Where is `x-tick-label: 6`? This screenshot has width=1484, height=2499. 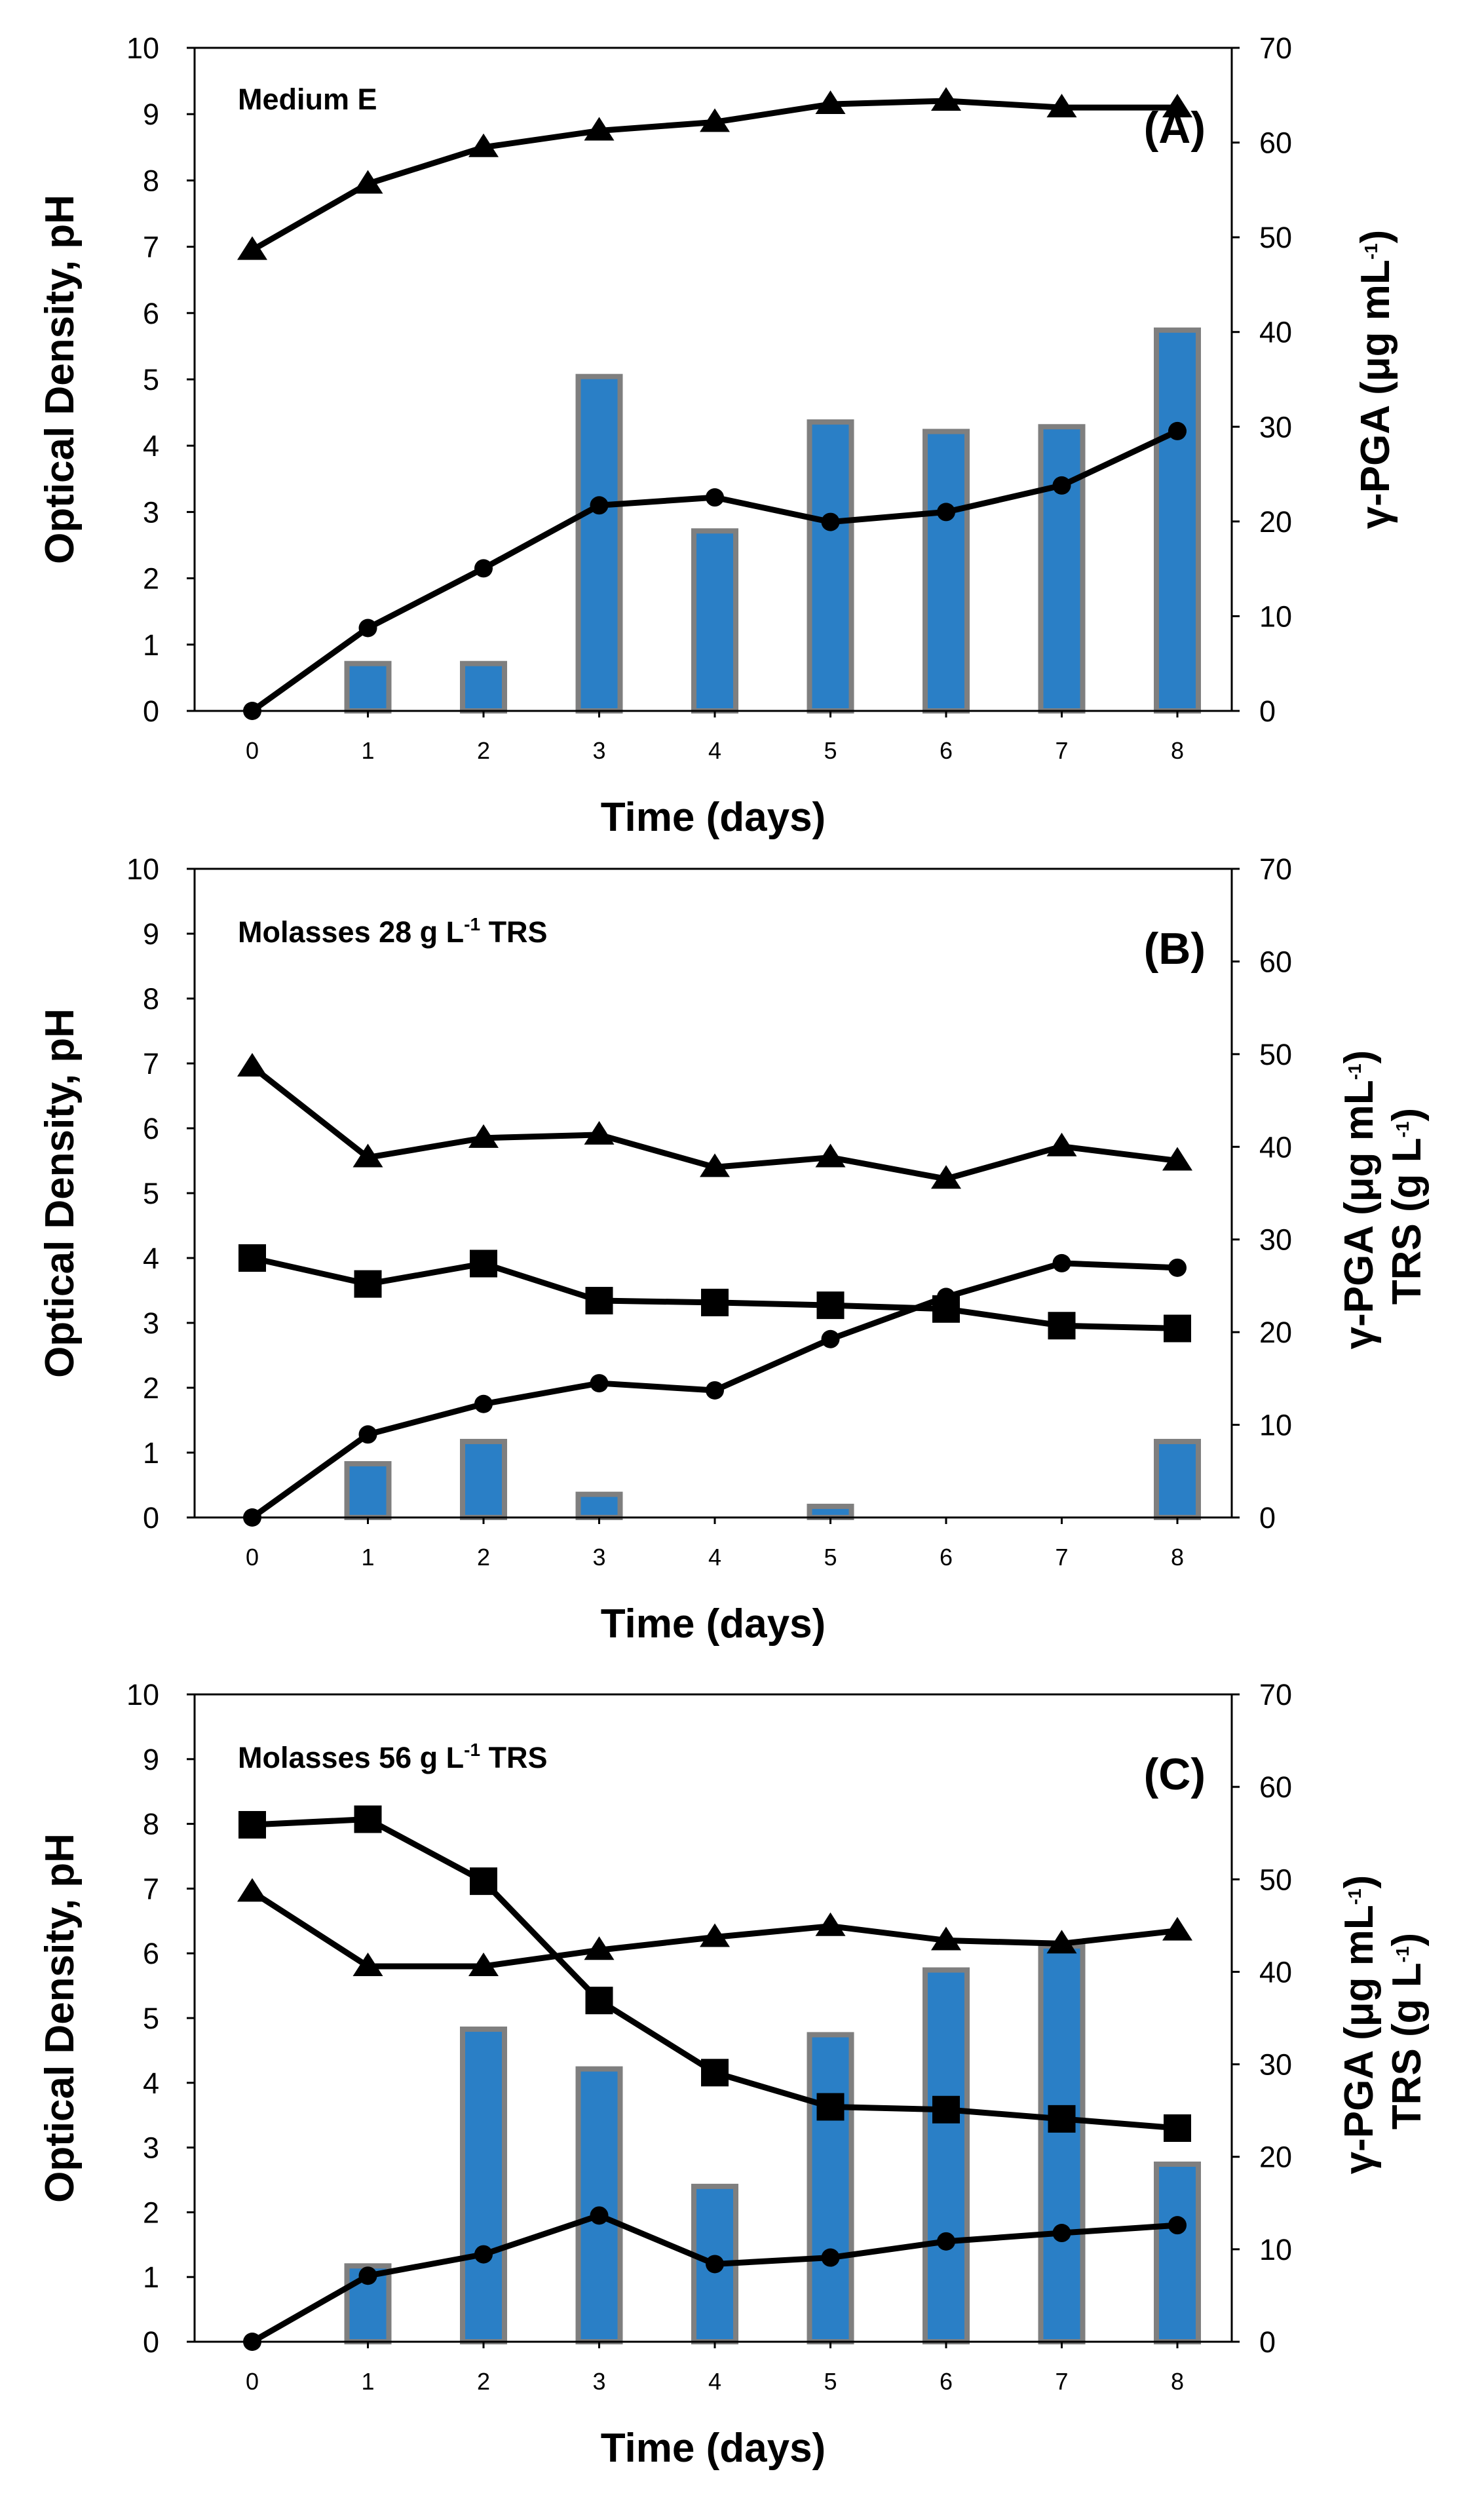 x-tick-label: 6 is located at coordinates (946, 750).